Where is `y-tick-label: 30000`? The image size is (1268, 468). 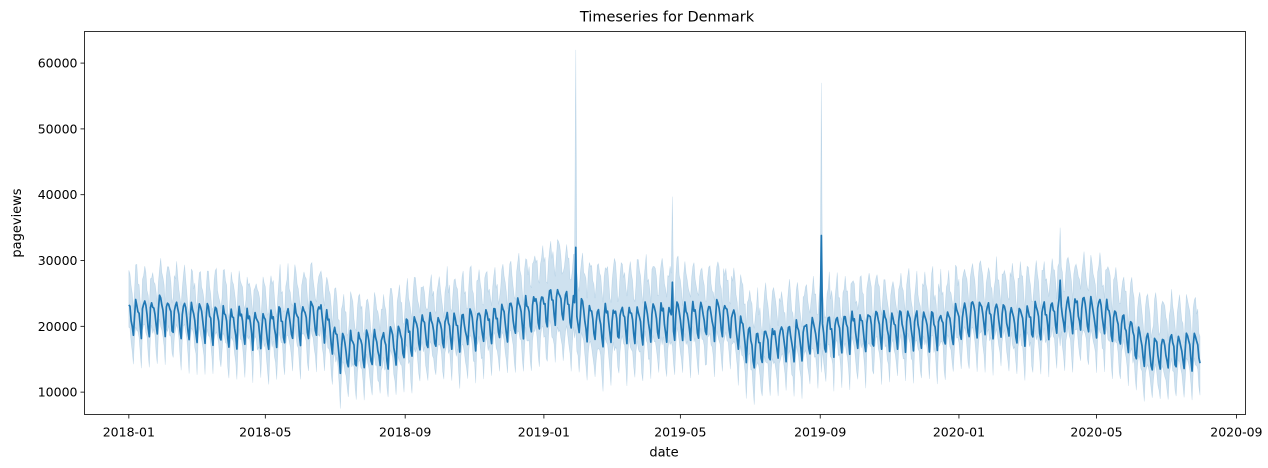 y-tick-label: 30000 is located at coordinates (58, 260).